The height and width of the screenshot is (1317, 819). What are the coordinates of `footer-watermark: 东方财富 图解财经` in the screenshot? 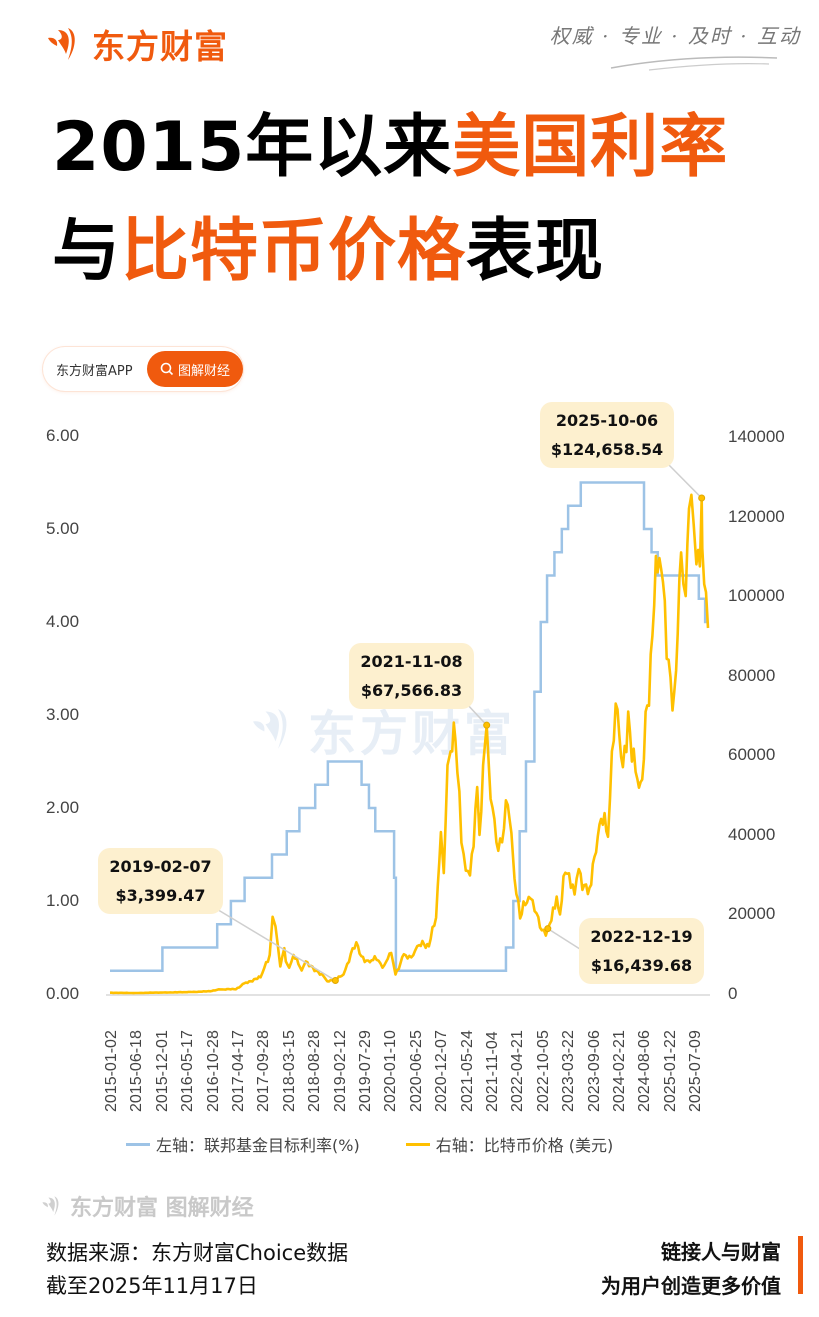 It's located at (147, 1206).